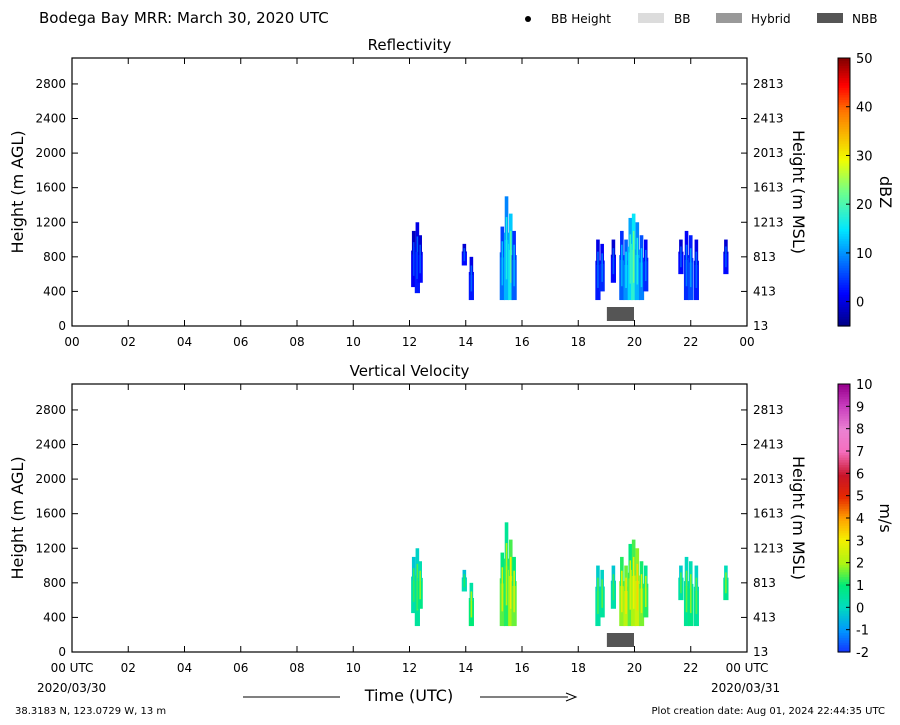  What do you see at coordinates (860, 564) in the screenshot?
I see `vv-colorbar-label-4: 2` at bounding box center [860, 564].